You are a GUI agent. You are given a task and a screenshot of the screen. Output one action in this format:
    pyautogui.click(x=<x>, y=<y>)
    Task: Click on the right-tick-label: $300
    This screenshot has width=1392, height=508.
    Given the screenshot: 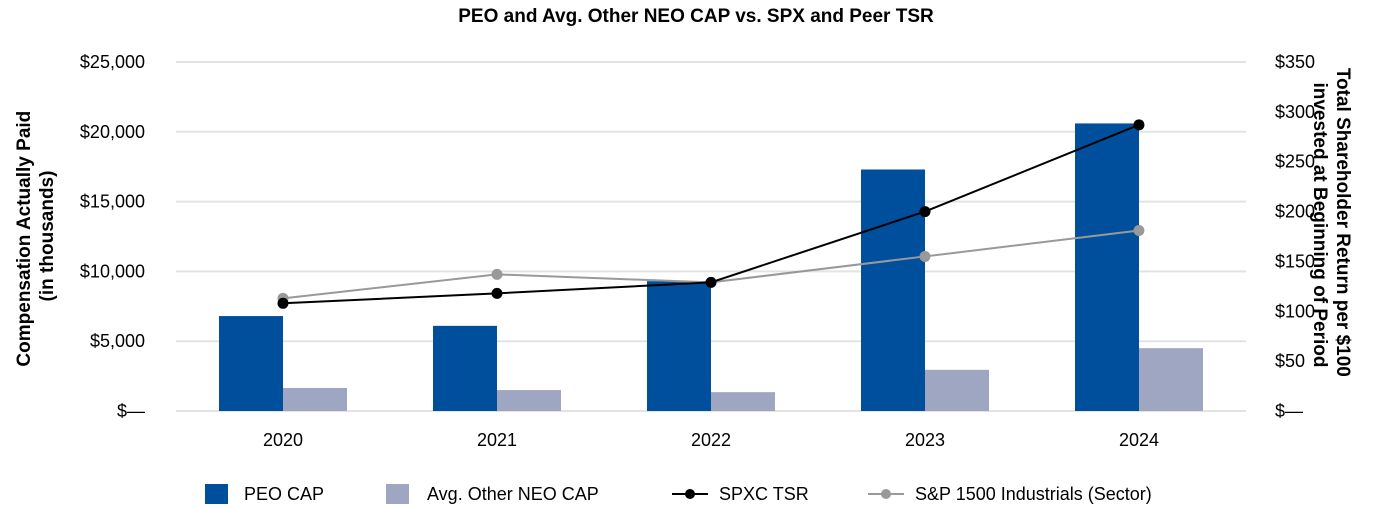 What is the action you would take?
    pyautogui.click(x=1295, y=112)
    